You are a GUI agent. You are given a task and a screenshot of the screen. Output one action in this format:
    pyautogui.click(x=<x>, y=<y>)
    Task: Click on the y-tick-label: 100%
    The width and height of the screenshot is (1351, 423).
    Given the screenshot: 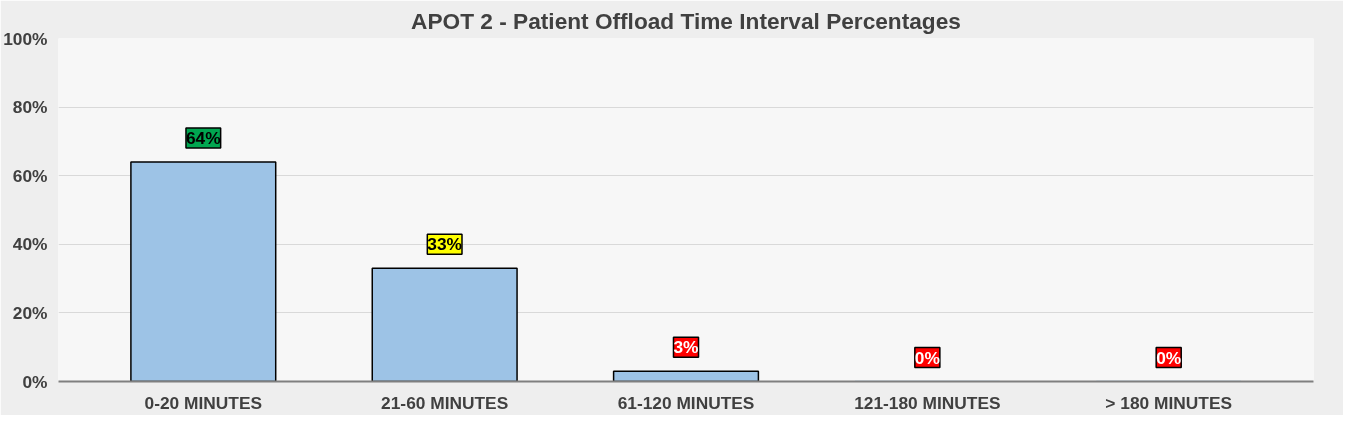 What is the action you would take?
    pyautogui.click(x=25, y=38)
    